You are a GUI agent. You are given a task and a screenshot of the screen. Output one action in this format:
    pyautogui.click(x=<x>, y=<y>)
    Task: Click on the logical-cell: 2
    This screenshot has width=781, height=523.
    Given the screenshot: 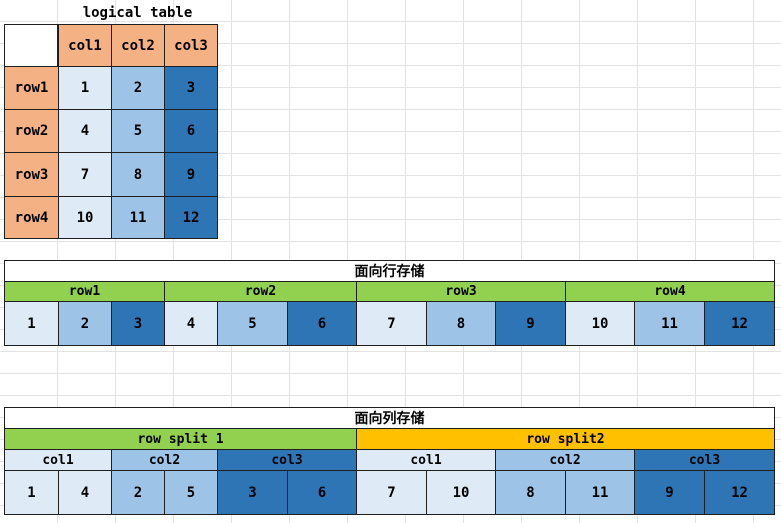 What is the action you would take?
    pyautogui.click(x=138, y=88)
    